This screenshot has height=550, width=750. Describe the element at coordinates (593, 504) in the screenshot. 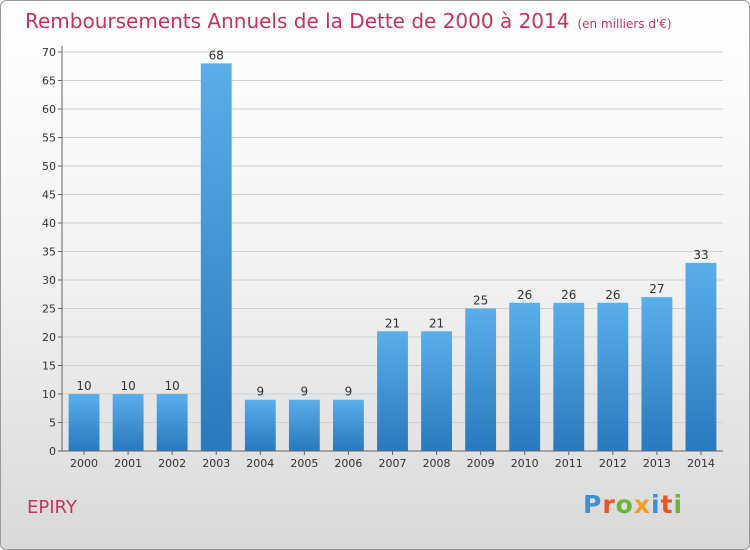

I see `logo-letter: P` at that location.